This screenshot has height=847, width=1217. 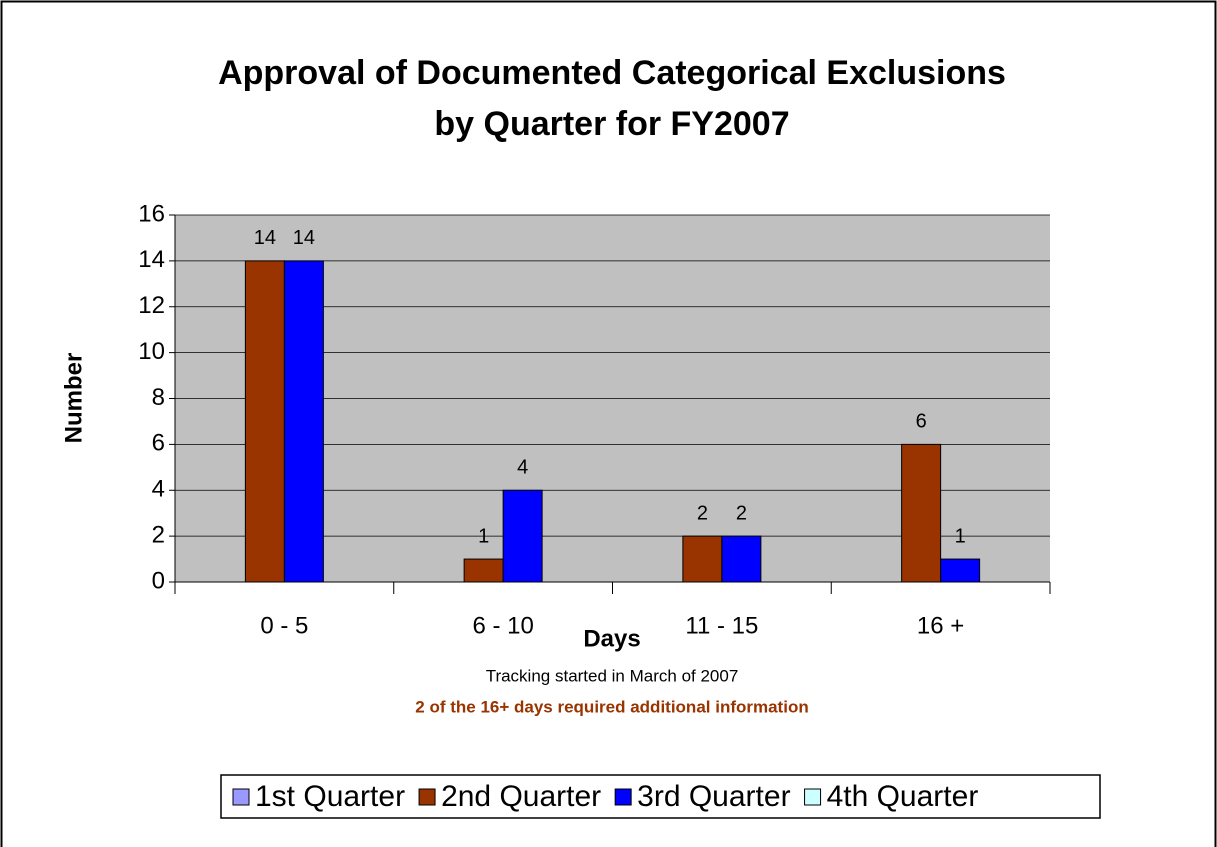 I want to click on x-tick-label: 6 - 10, so click(x=502, y=625).